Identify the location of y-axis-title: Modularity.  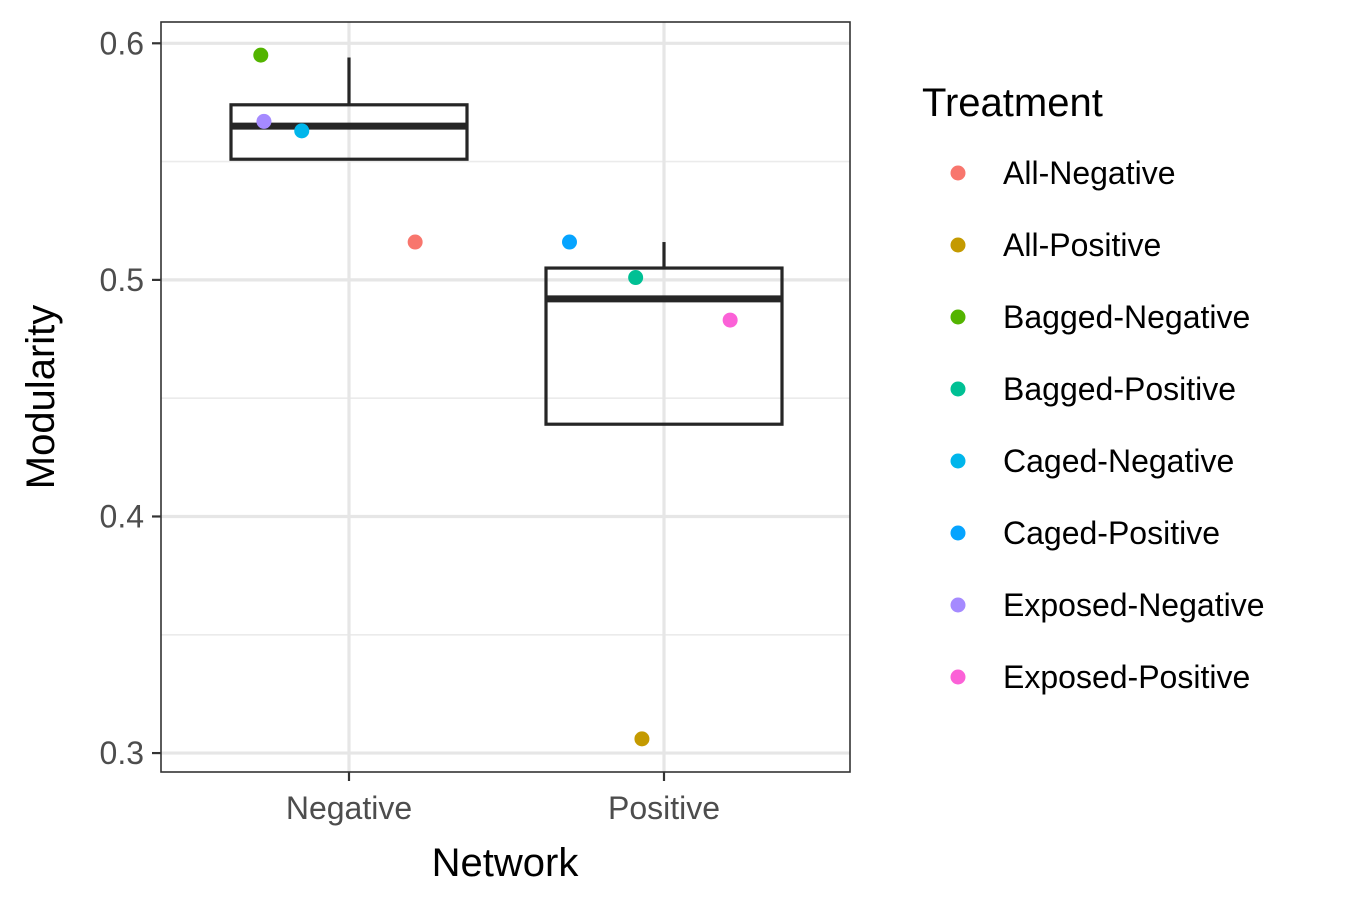
(41, 397).